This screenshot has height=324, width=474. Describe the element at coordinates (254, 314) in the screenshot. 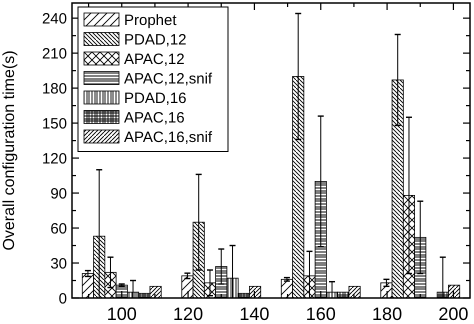

I see `x-tick-label: 140` at that location.